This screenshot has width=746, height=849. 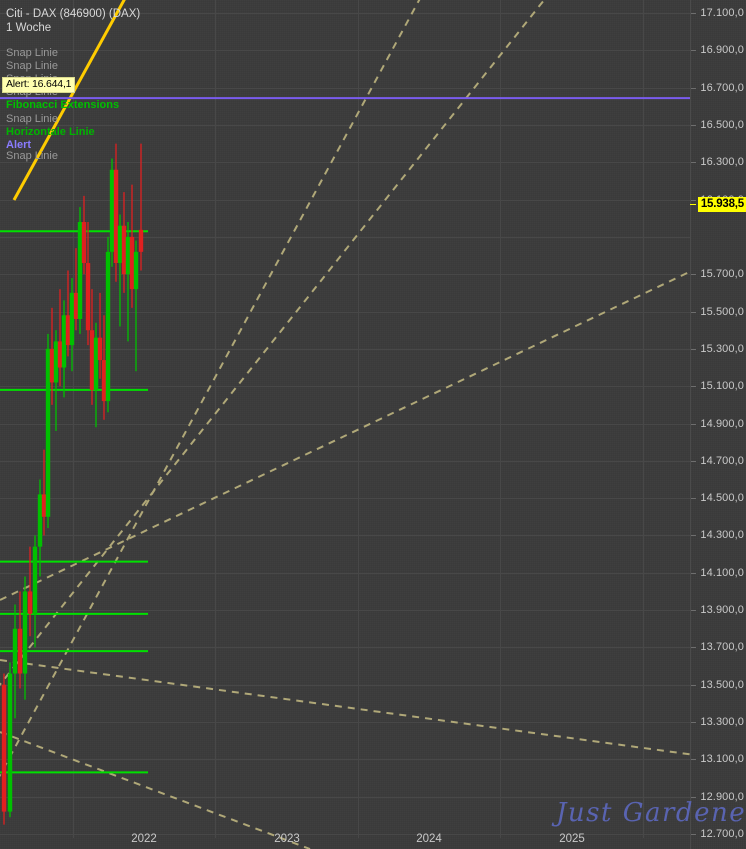 I want to click on price-tick-label: 16.500,0, so click(x=722, y=125).